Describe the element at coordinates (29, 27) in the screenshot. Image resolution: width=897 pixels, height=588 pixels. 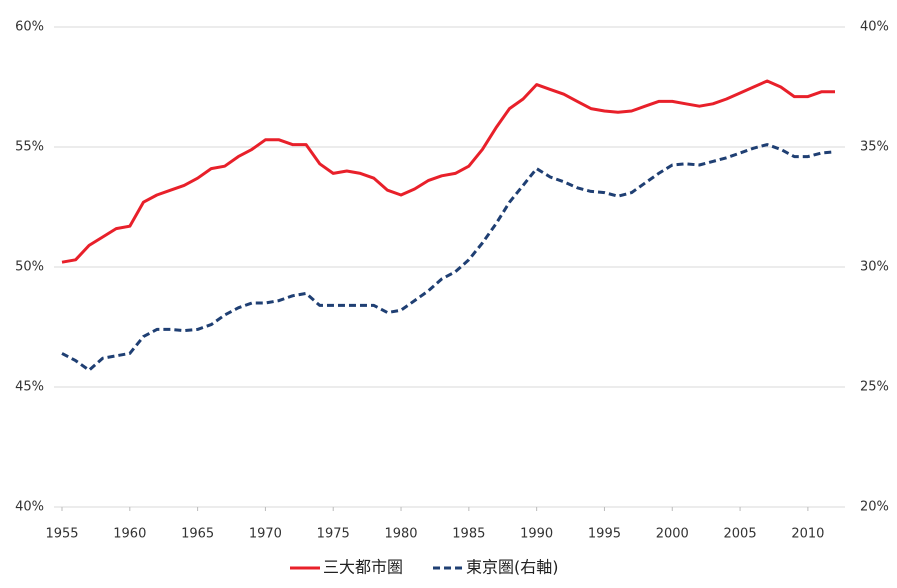
I see `y-tick-label: 60%` at that location.